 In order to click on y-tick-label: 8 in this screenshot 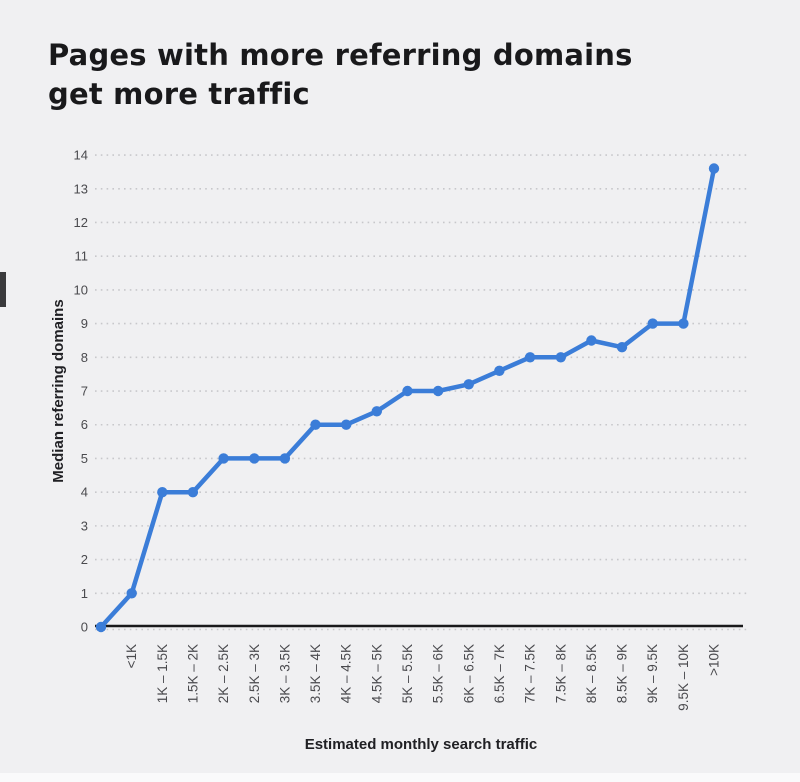, I will do `click(84, 357)`.